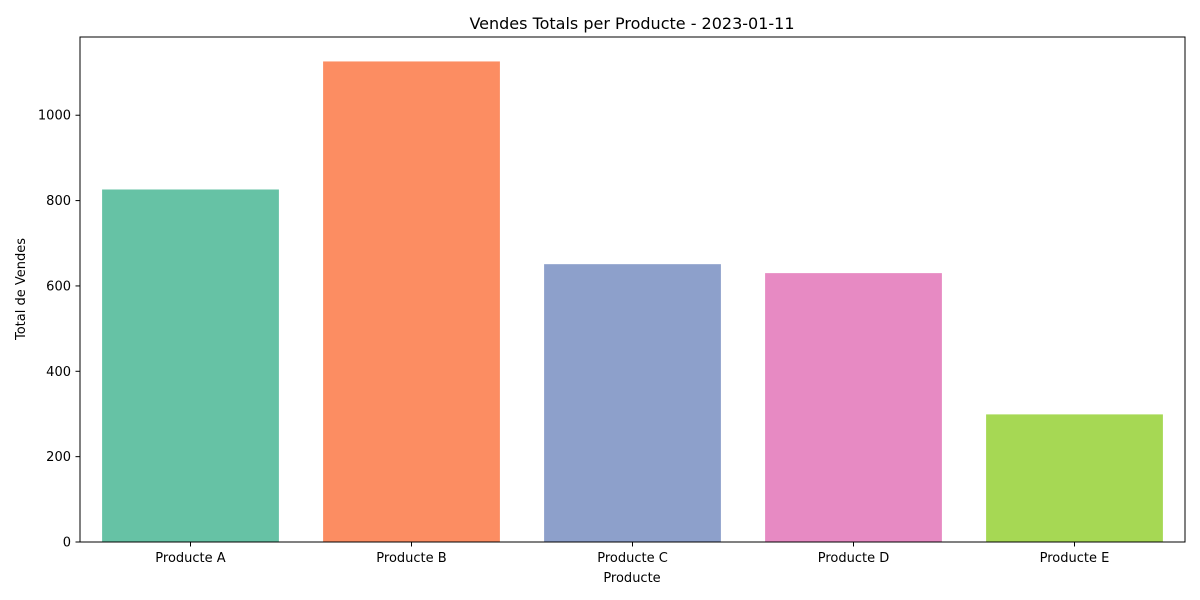  I want to click on bar-producte-d, so click(853, 407).